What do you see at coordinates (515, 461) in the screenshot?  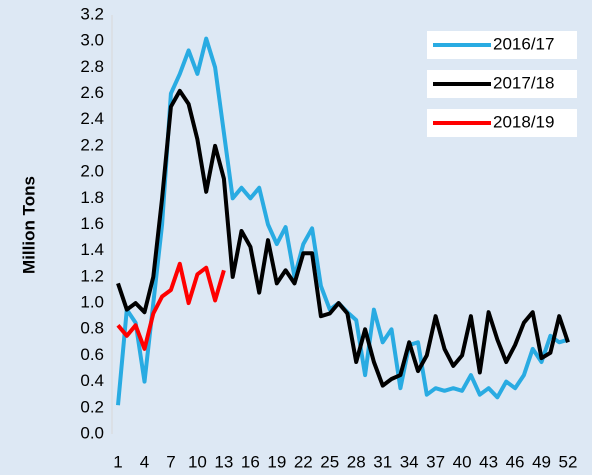 I see `x-tick-label: 46` at bounding box center [515, 461].